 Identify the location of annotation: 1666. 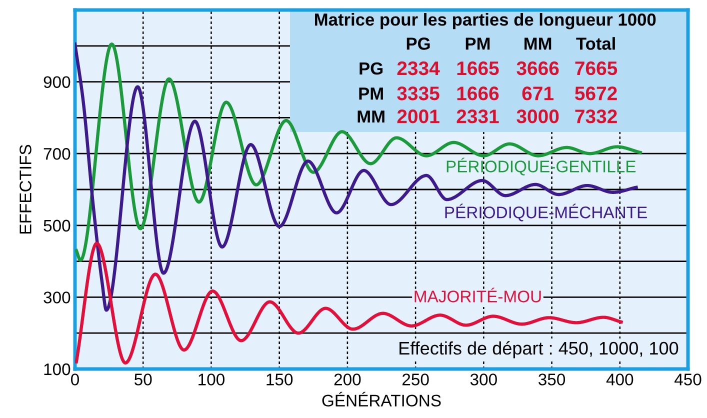
(478, 93).